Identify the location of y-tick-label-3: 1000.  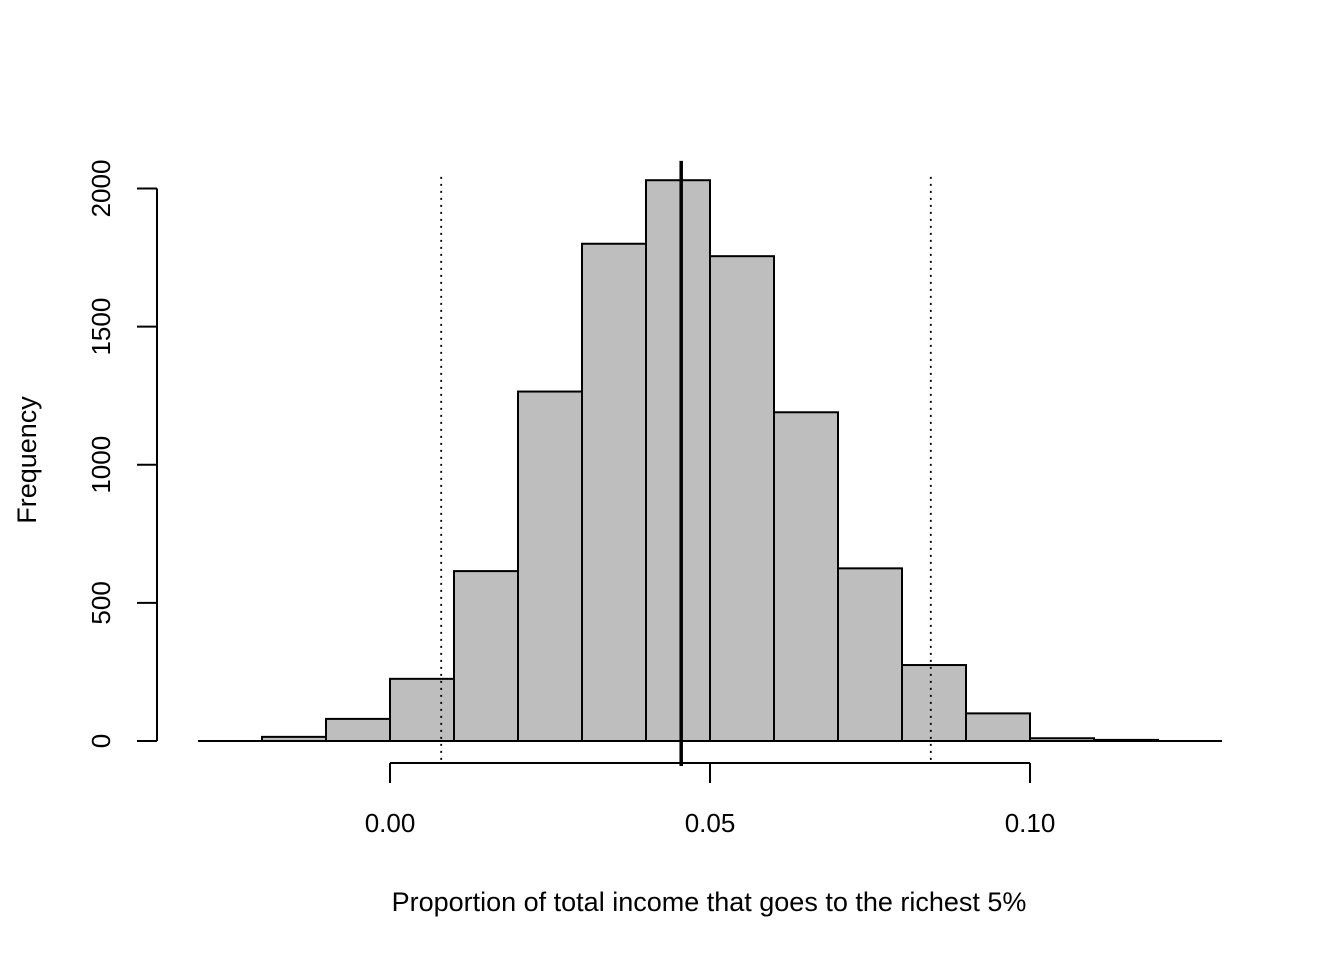
(101, 465).